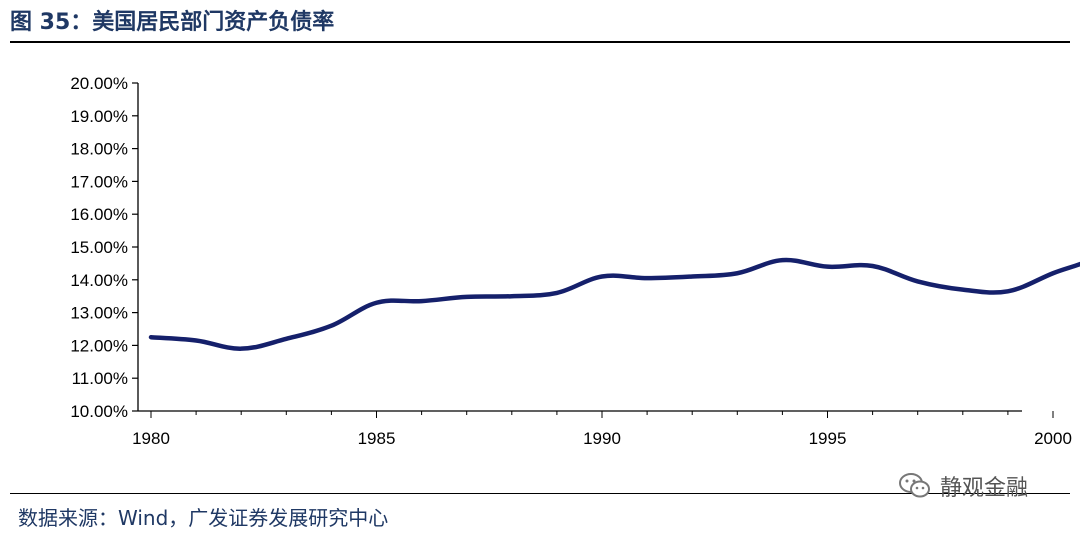  What do you see at coordinates (99, 149) in the screenshot?
I see `y-tick-label: 18.00%` at bounding box center [99, 149].